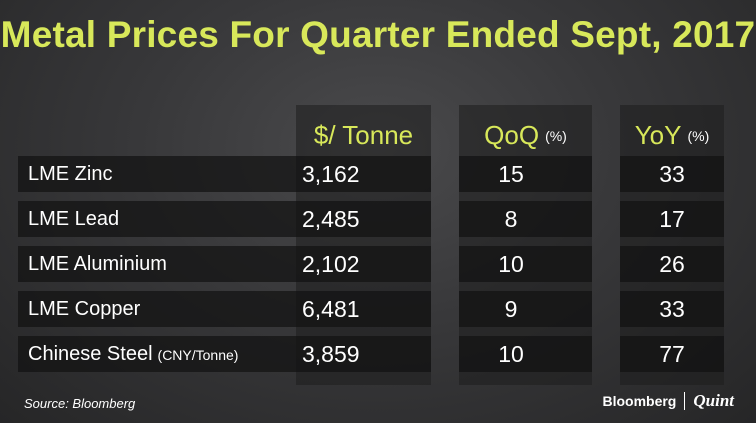 The width and height of the screenshot is (756, 423). What do you see at coordinates (556, 136) in the screenshot?
I see `header-qoq-unit: (%)` at bounding box center [556, 136].